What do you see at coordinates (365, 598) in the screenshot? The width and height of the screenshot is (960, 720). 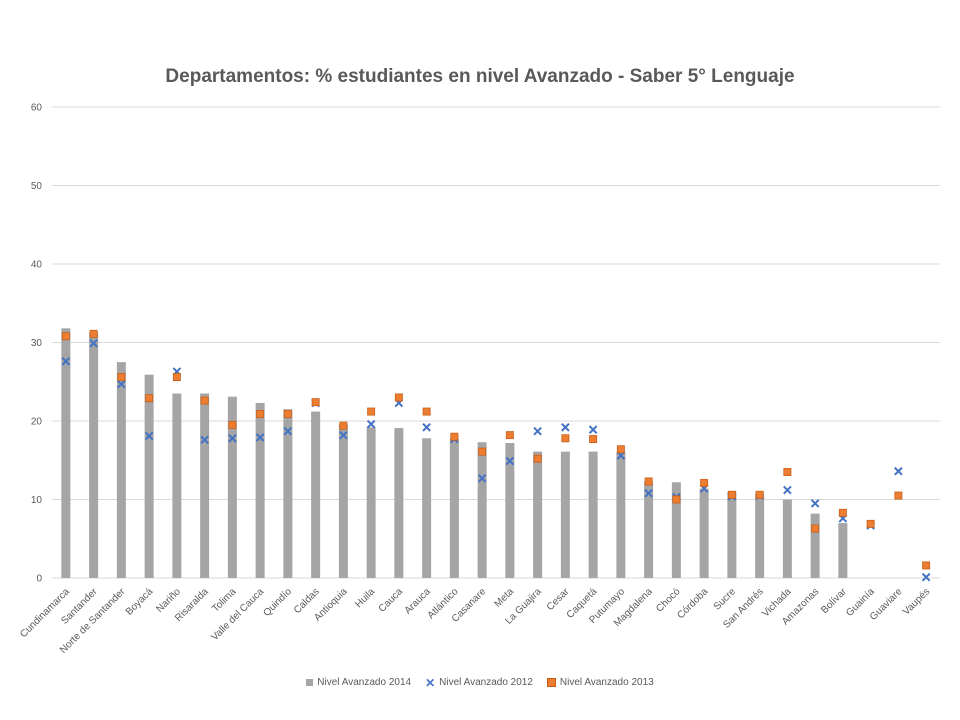 I see `x-tick-label: Huila` at bounding box center [365, 598].